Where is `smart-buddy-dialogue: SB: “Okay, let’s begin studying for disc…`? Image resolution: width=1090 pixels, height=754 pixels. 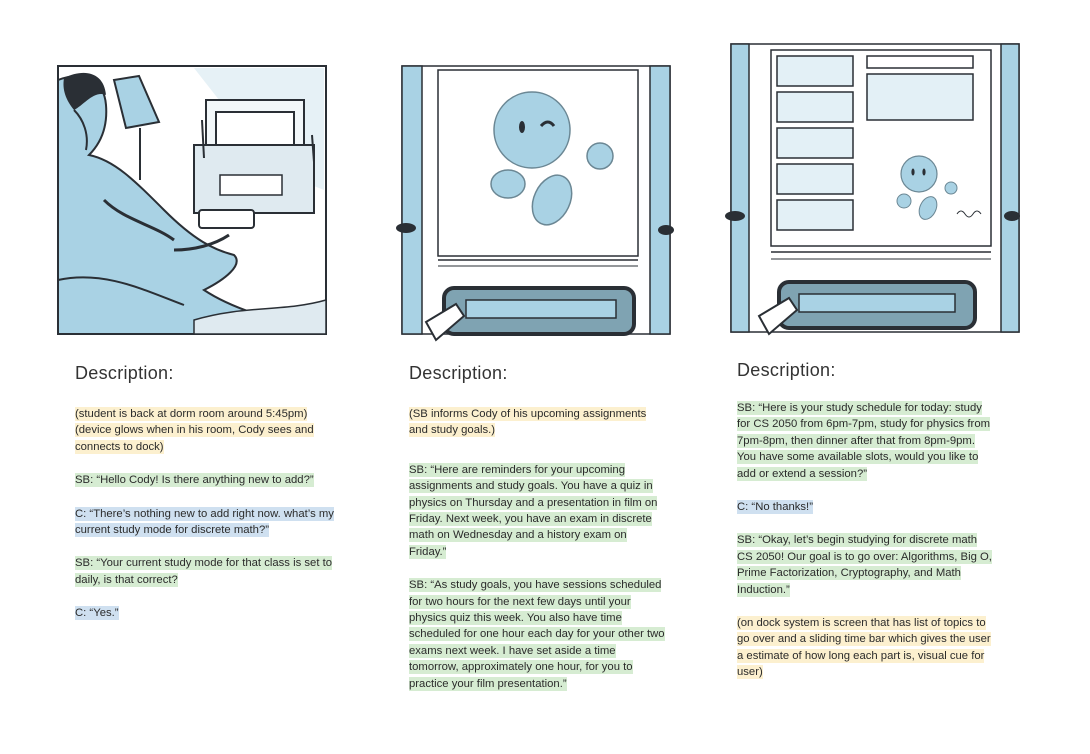
smart-buddy-dialogue: SB: “Okay, let’s begin studying for disc… is located at coordinates (864, 565).